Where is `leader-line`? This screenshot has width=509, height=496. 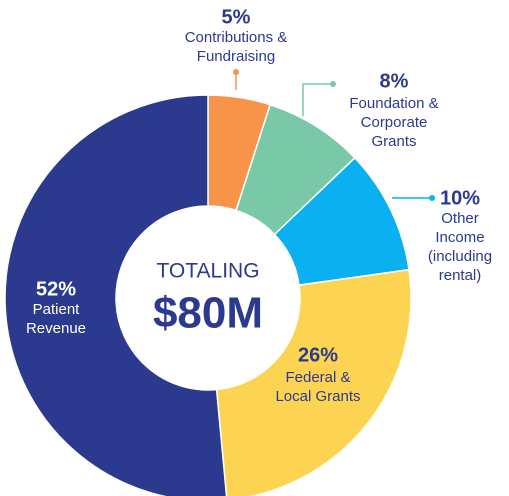
leader-line is located at coordinates (317, 99).